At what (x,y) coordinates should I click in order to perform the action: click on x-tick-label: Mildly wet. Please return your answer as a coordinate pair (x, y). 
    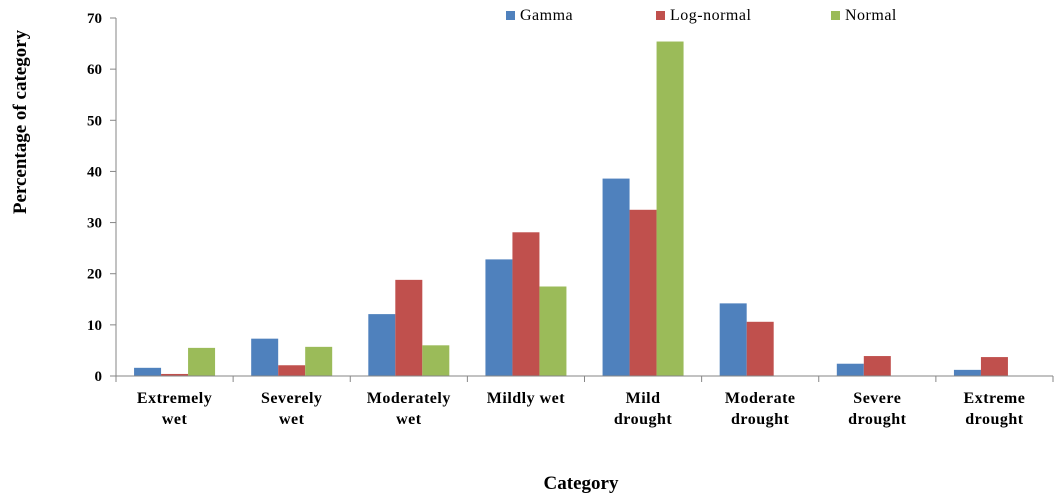
    Looking at the image, I should click on (526, 398).